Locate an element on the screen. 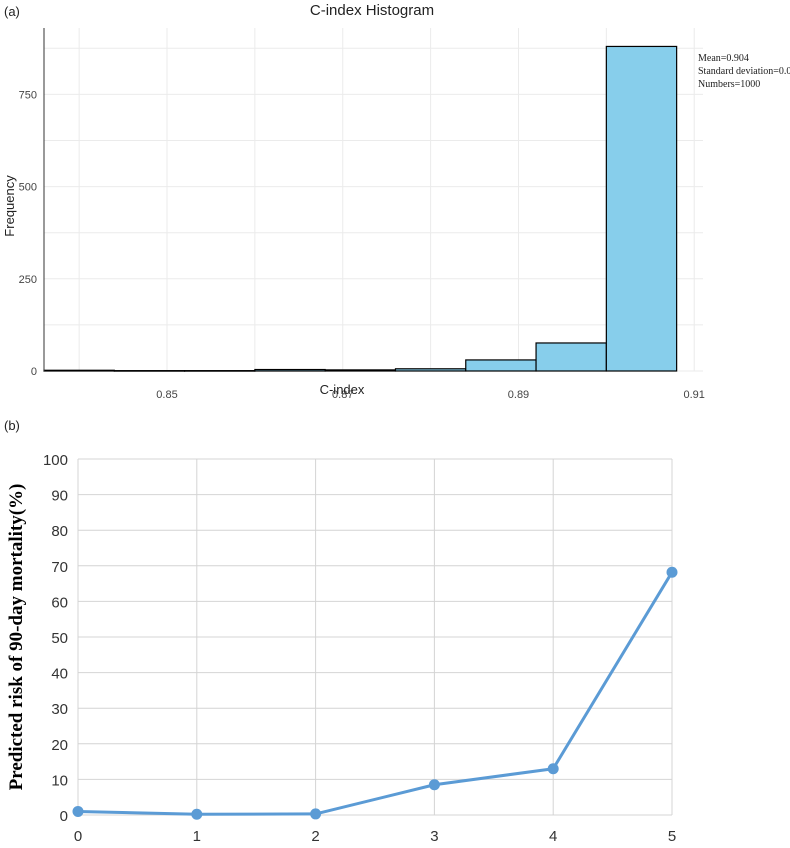  chart-a-xlabel: C-index is located at coordinates (342, 389).